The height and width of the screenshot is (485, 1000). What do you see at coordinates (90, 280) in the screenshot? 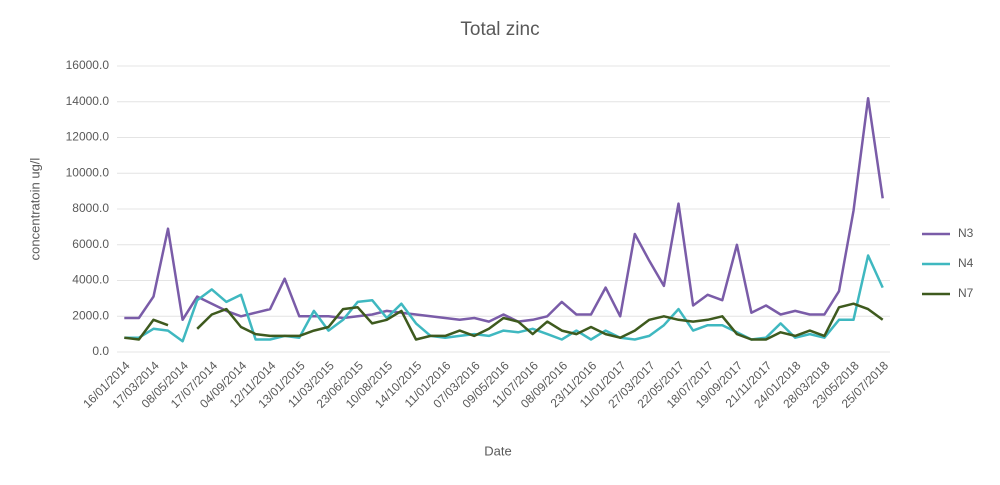
I see `y-tick-label: 4000.0` at bounding box center [90, 280].